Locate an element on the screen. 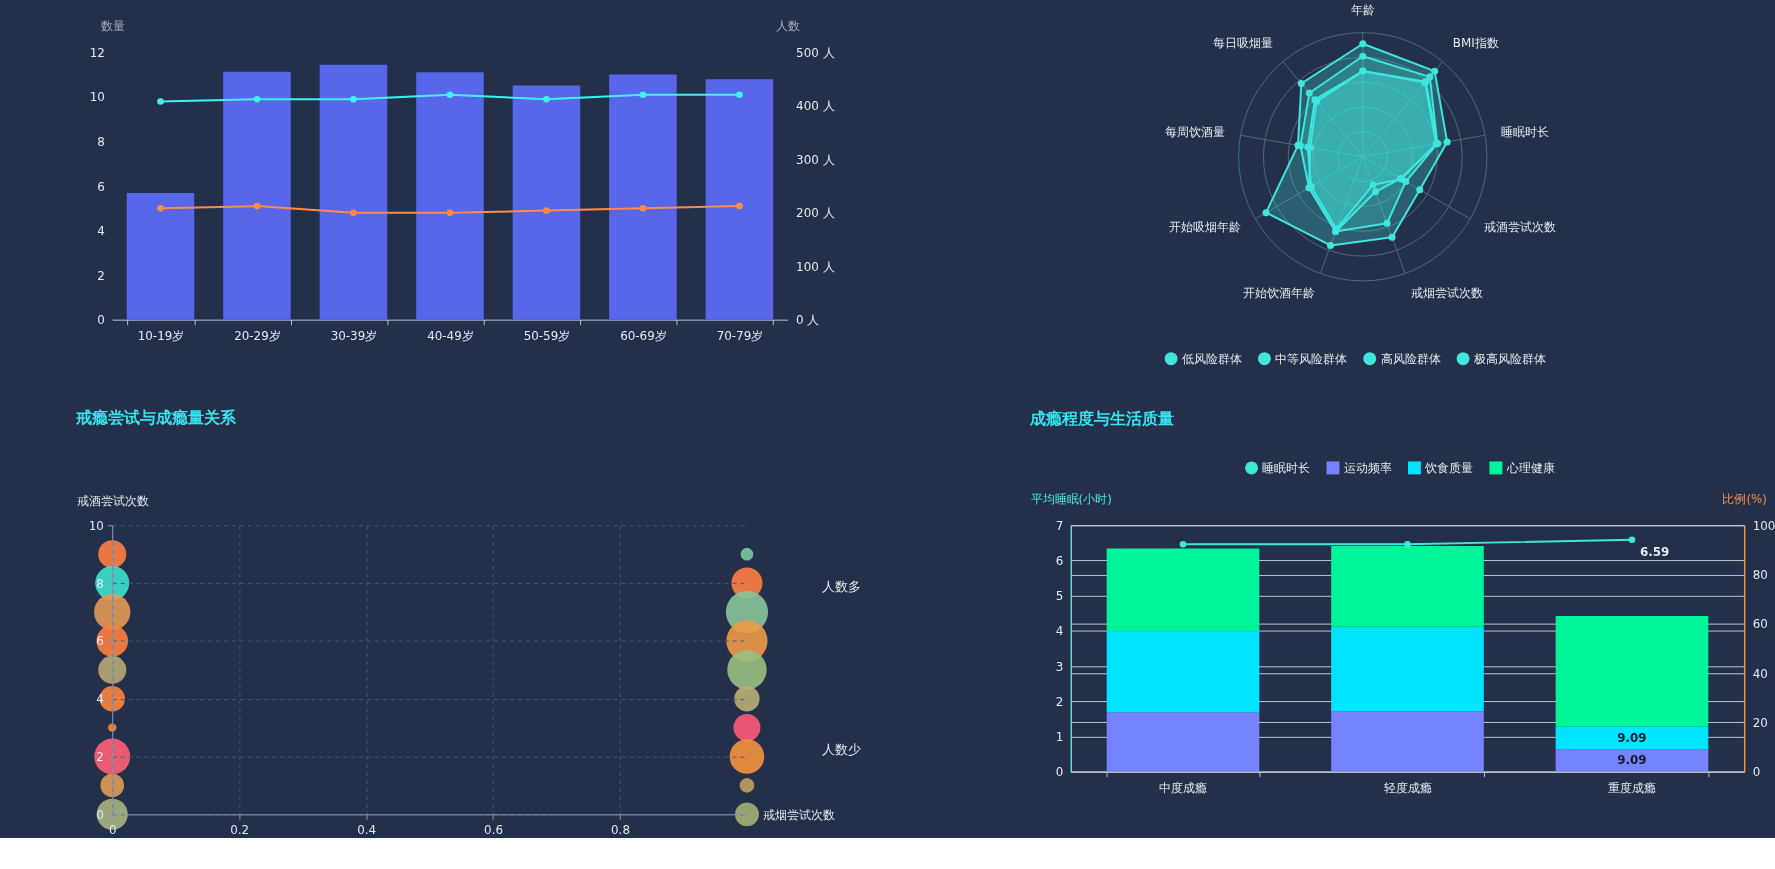  spoke-label: 戒酒尝试次数 is located at coordinates (1520, 226).